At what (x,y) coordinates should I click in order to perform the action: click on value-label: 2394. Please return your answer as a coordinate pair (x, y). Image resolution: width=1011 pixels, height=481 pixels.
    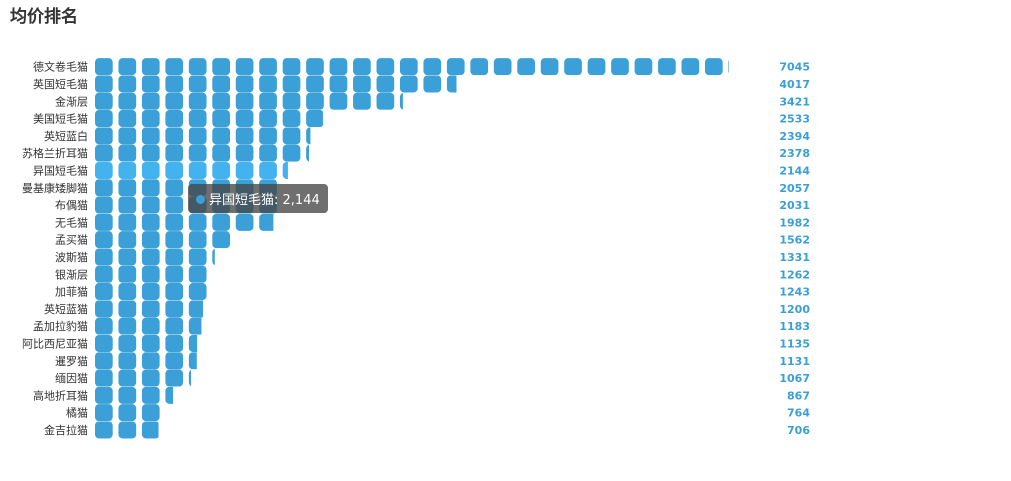
    Looking at the image, I should click on (794, 136).